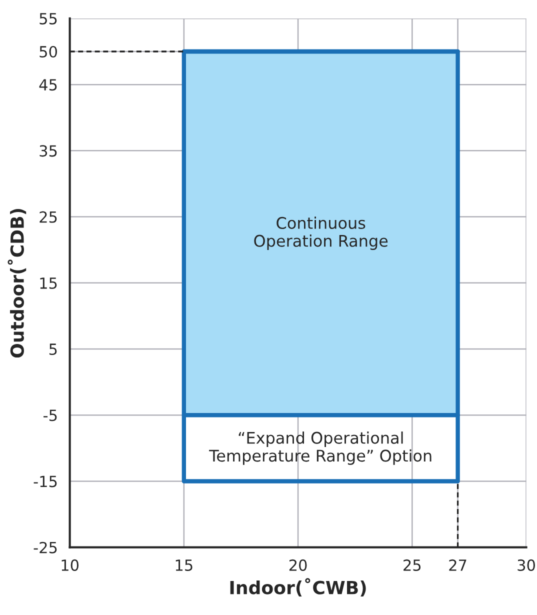 This screenshot has height=615, width=537. What do you see at coordinates (45, 548) in the screenshot?
I see `y-tick-label: -25` at bounding box center [45, 548].